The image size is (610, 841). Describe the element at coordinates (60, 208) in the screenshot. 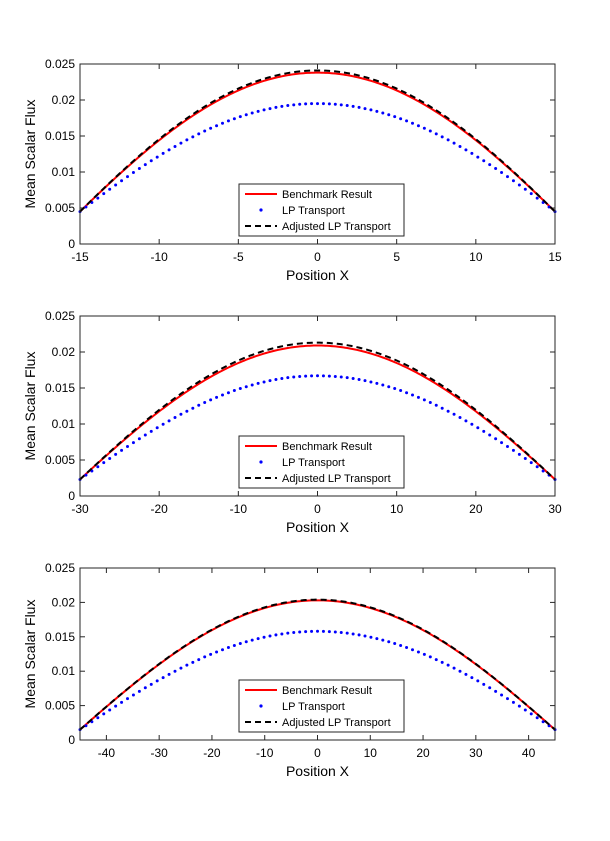

I see `y-tick-label: 0.005` at that location.